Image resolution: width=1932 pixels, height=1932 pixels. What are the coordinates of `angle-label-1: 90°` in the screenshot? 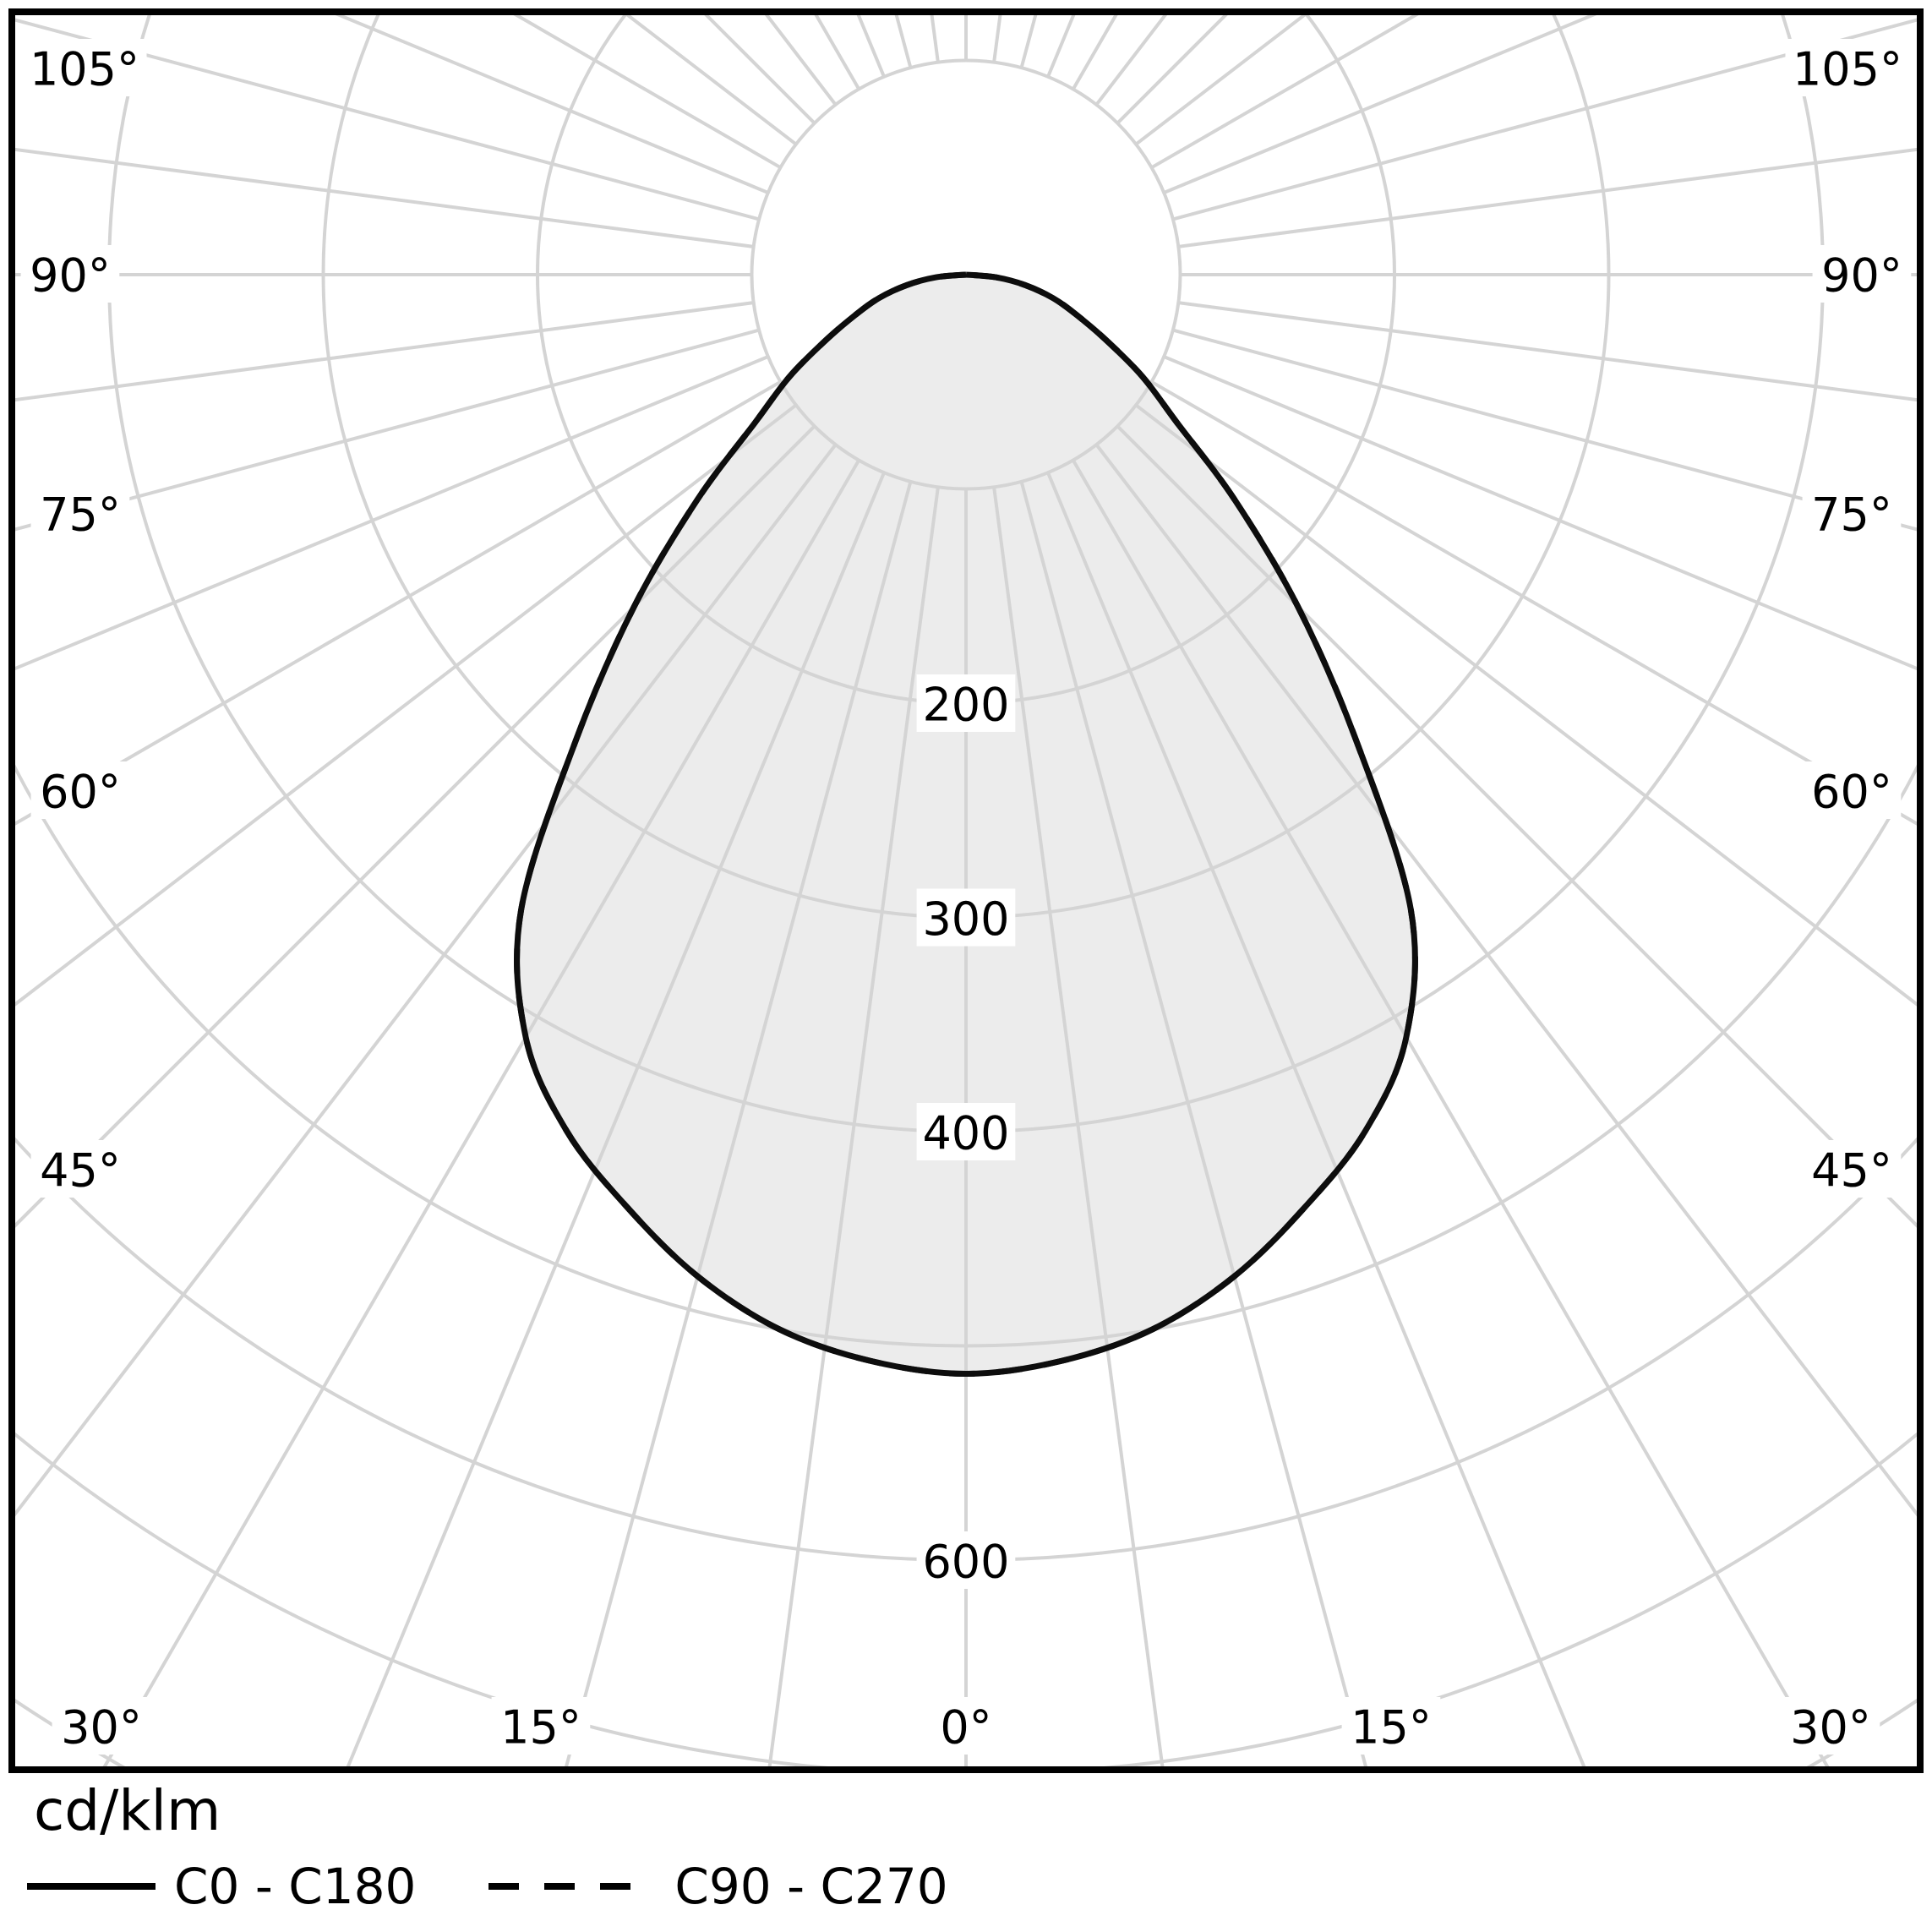 It's located at (70, 276).